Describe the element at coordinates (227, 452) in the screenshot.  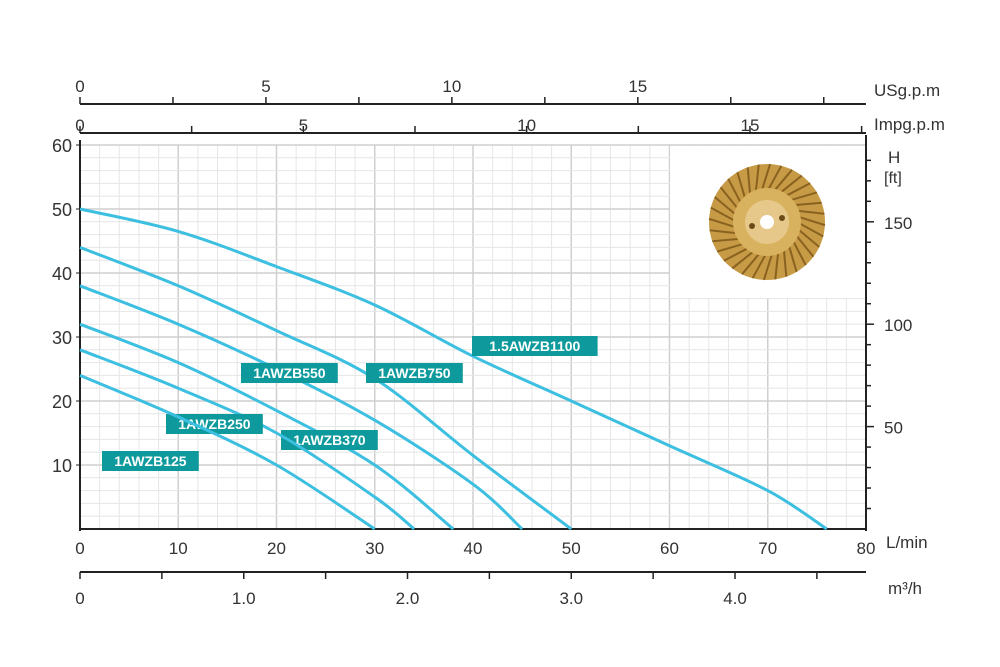
I see `series-line-1AWZB125` at that location.